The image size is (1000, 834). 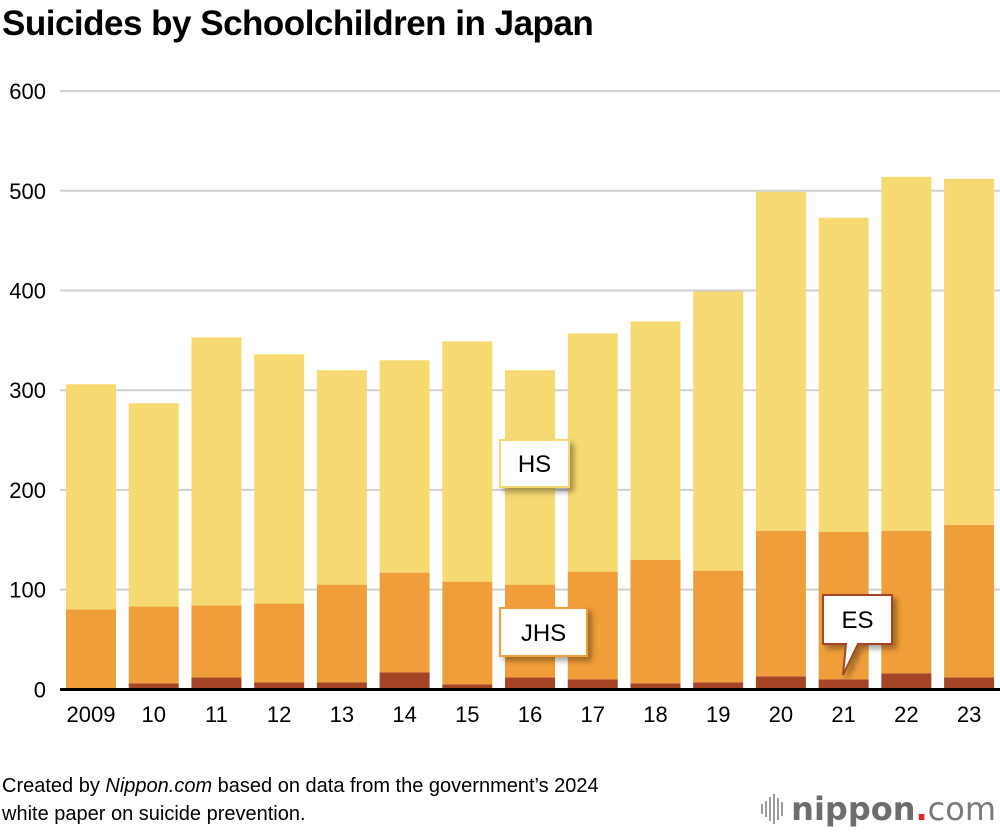 What do you see at coordinates (91, 649) in the screenshot?
I see `bar-jhs-2009` at bounding box center [91, 649].